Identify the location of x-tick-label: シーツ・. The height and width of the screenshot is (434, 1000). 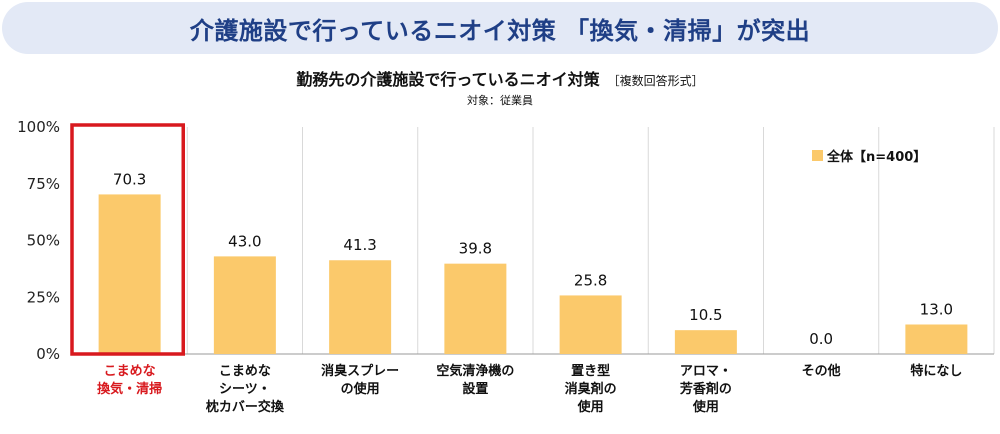
(245, 389).